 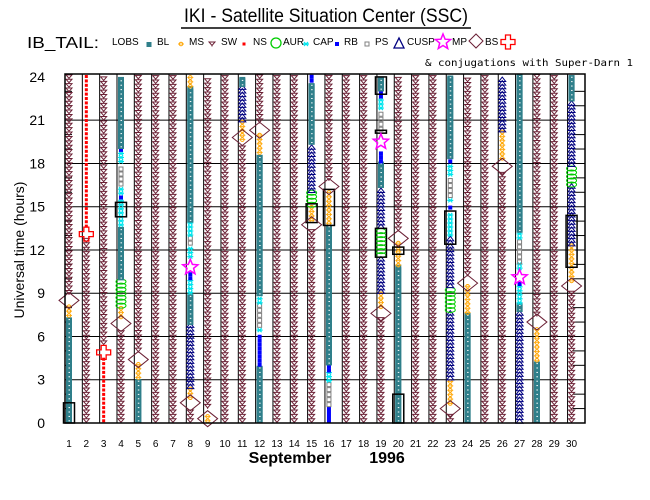 What do you see at coordinates (571, 286) in the screenshot?
I see `bs-diamond-icon` at bounding box center [571, 286].